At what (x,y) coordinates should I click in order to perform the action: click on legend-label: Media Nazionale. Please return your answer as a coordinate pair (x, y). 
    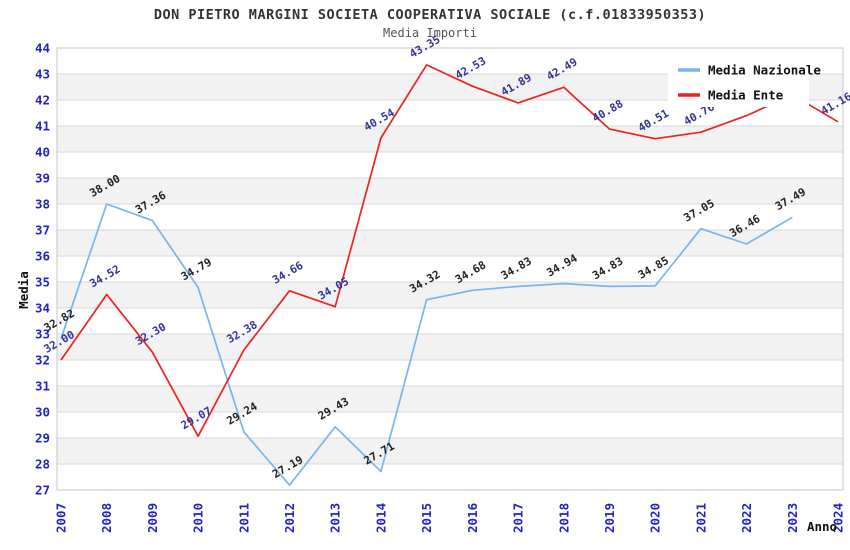
    Looking at the image, I should click on (764, 70).